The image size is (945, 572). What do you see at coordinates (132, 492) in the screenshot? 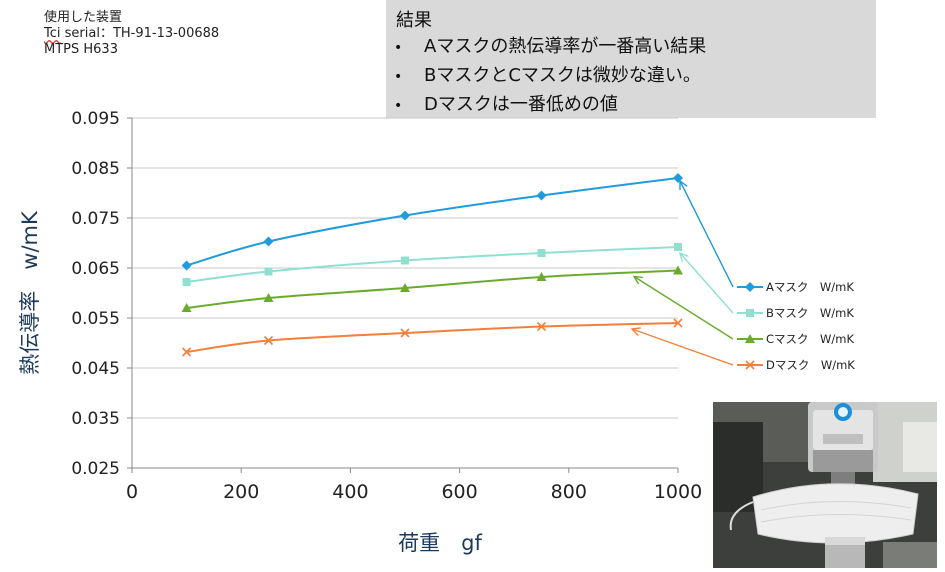
I see `x-tick-label: 0` at bounding box center [132, 492].